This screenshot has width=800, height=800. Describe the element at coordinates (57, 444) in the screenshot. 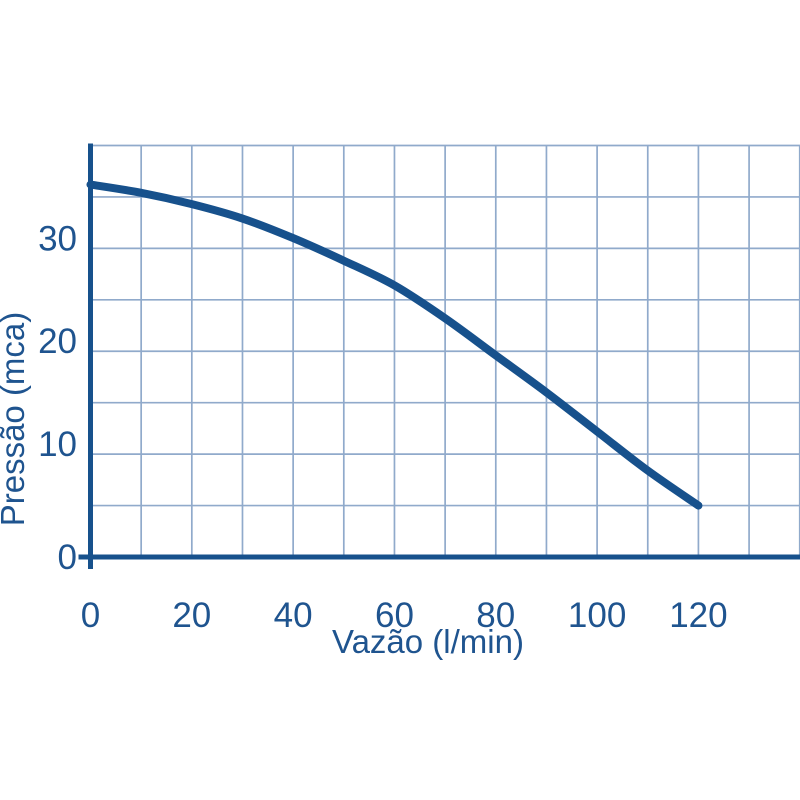

I see `y-tick-label: 10` at that location.